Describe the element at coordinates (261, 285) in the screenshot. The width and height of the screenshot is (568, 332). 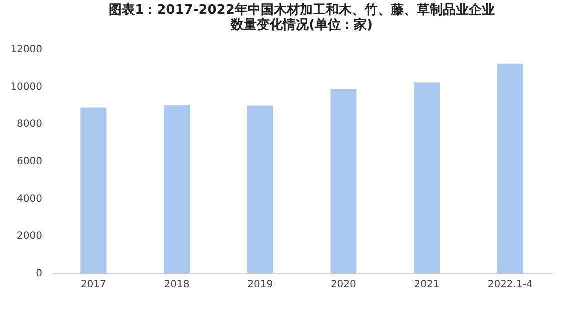
I see `x-tick-label: 2019` at that location.